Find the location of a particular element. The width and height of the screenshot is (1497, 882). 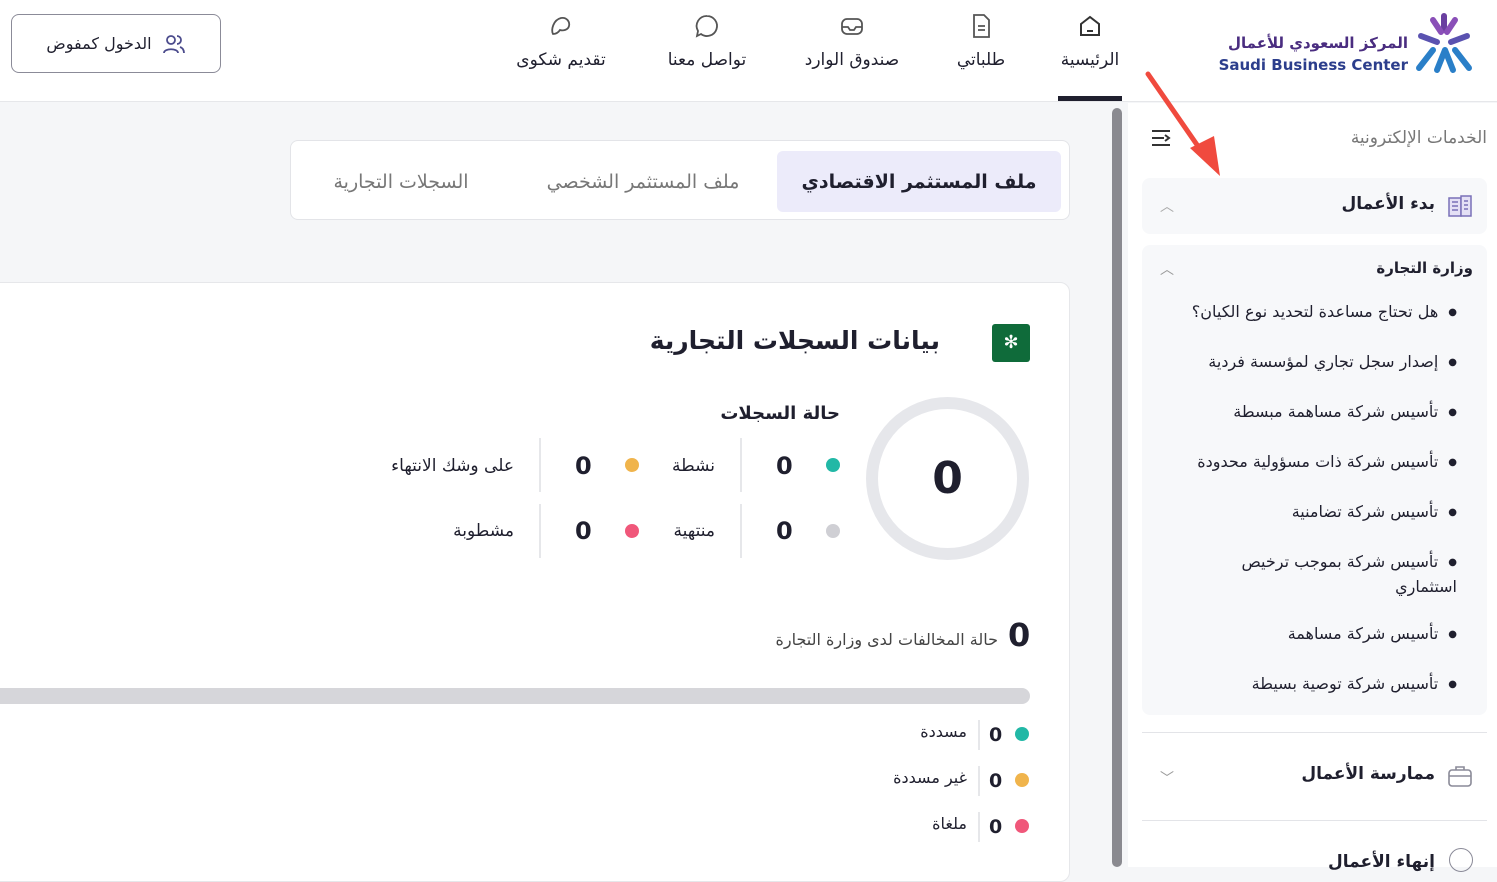

nav-label: تواصل معنا is located at coordinates (707, 60).